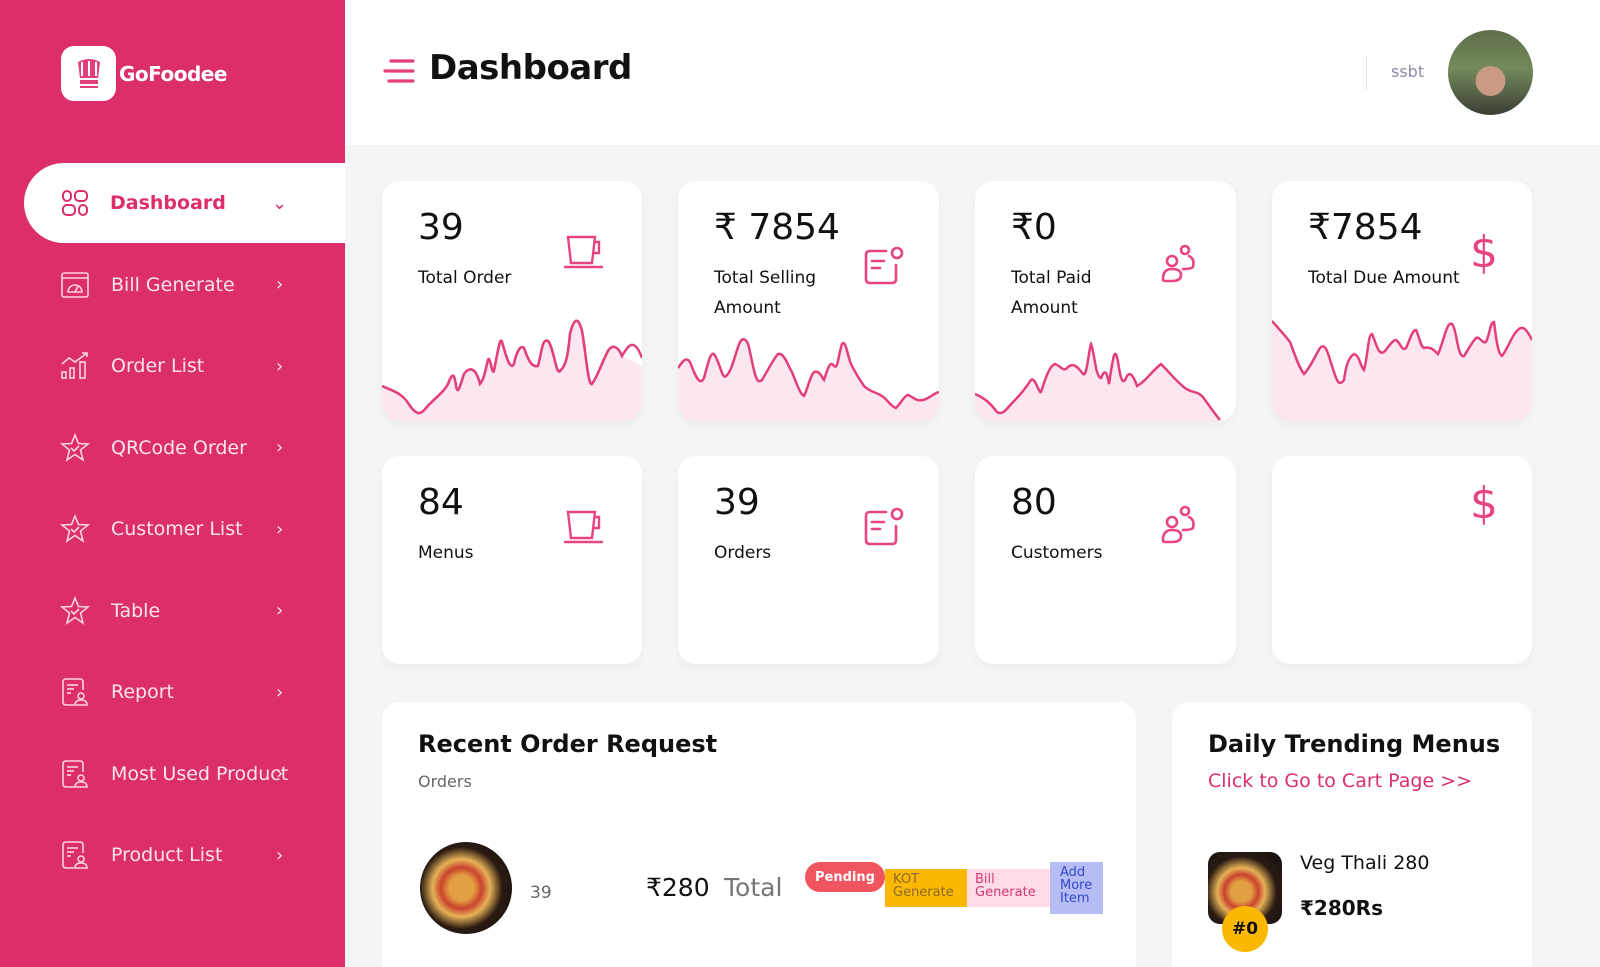 Image resolution: width=1600 pixels, height=967 pixels. What do you see at coordinates (75, 284) in the screenshot?
I see `gauge-window-icon` at bounding box center [75, 284].